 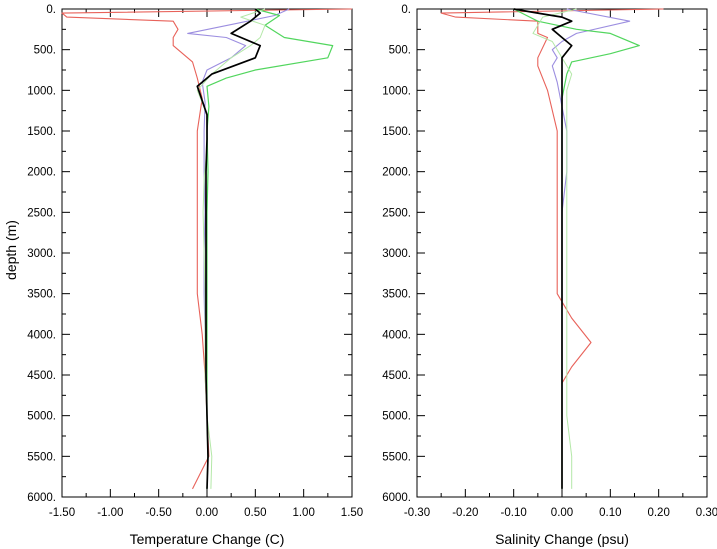 I want to click on y-tick-label-temperature: 5500., so click(x=41, y=457).